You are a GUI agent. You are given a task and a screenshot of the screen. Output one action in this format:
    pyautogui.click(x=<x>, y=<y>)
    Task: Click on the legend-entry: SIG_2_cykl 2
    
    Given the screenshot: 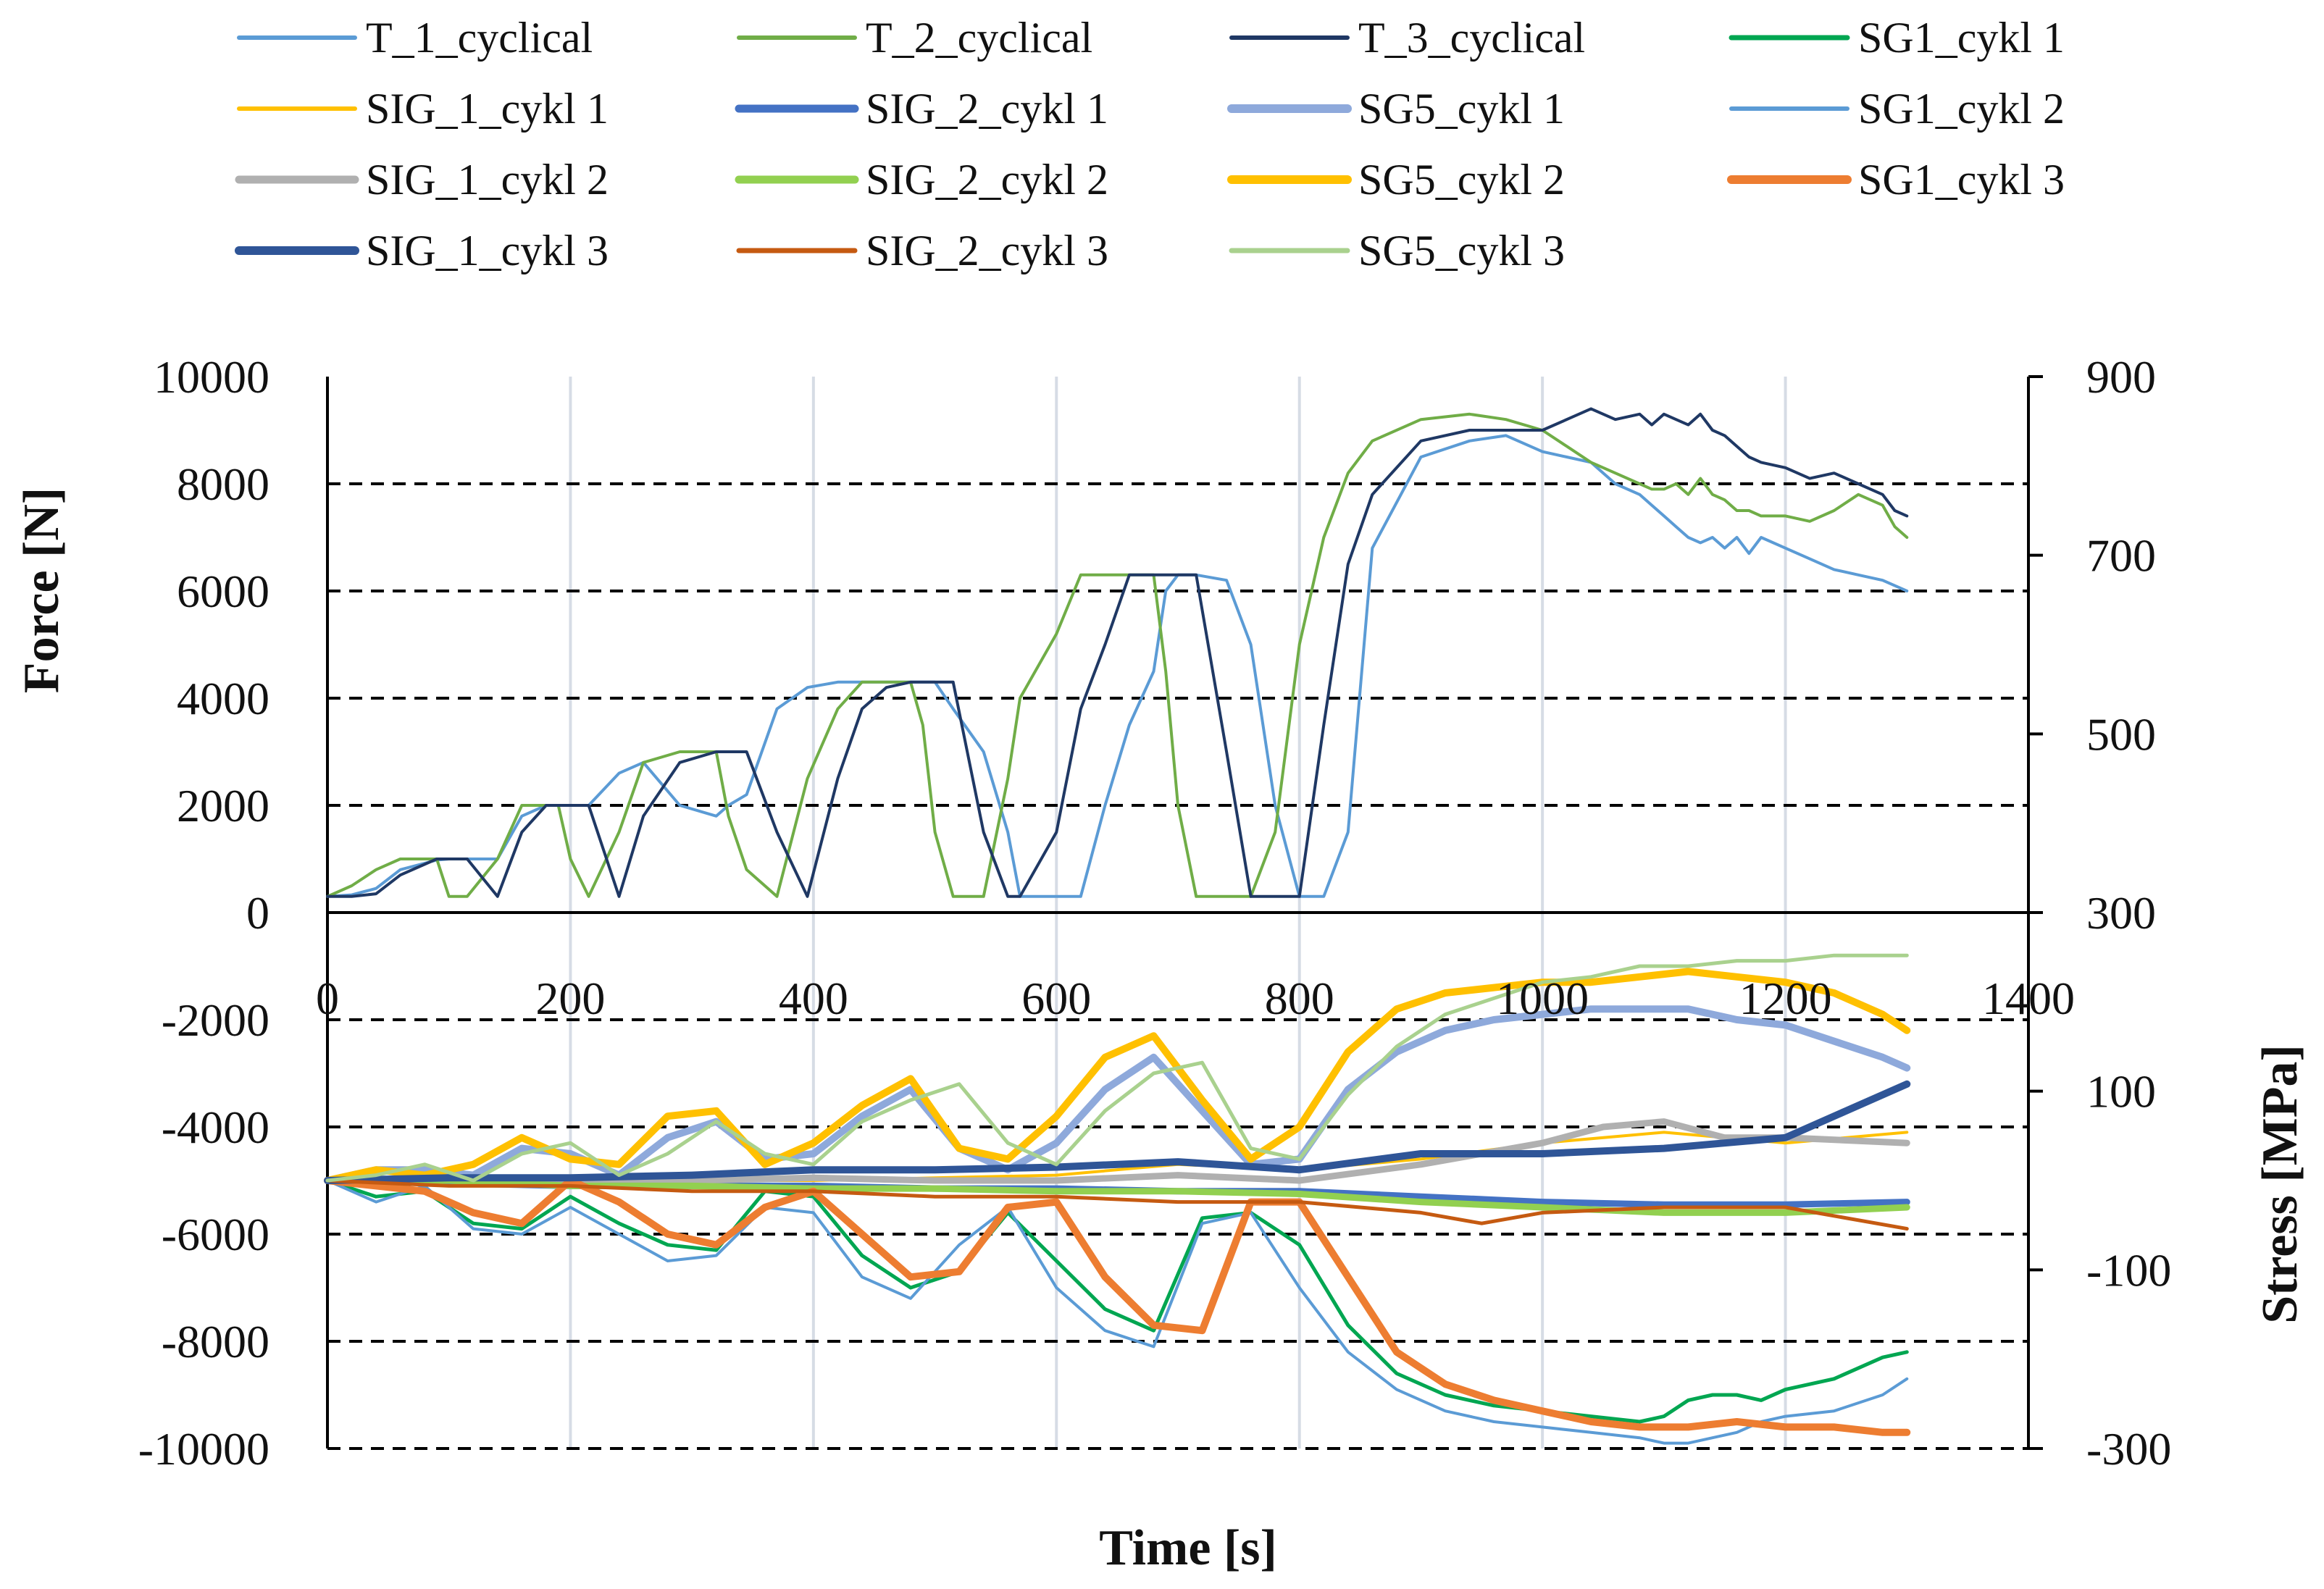 What is the action you would take?
    pyautogui.click(x=922, y=180)
    